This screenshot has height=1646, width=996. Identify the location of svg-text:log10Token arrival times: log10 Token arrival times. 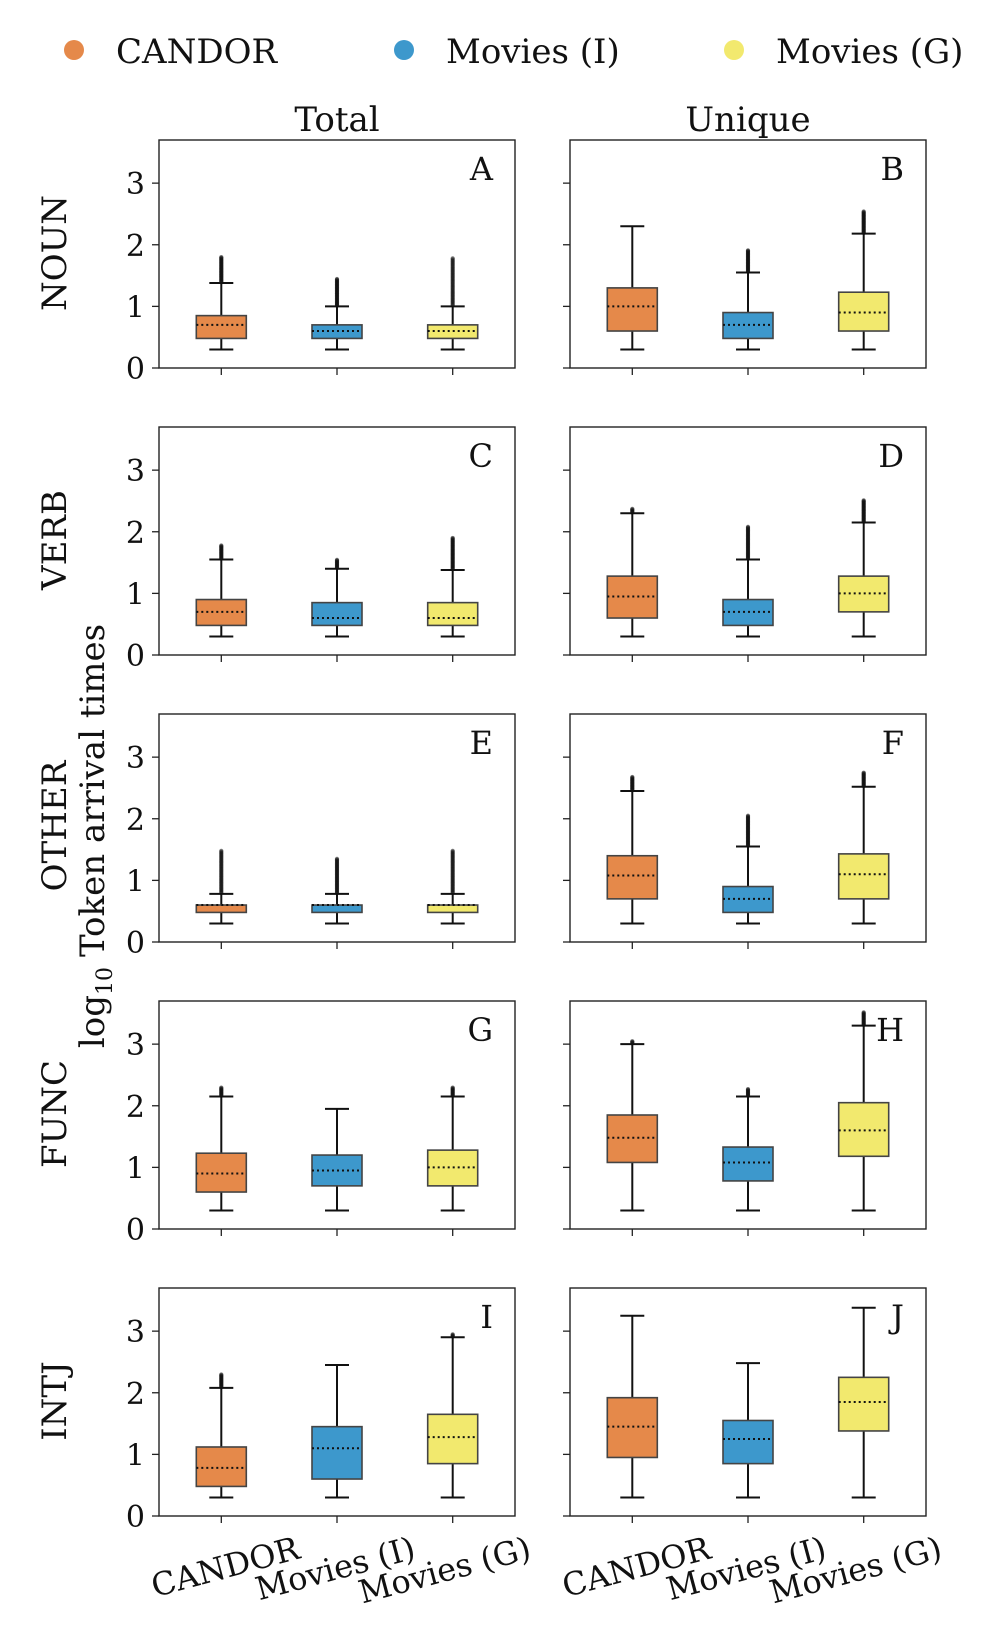
(95, 836).